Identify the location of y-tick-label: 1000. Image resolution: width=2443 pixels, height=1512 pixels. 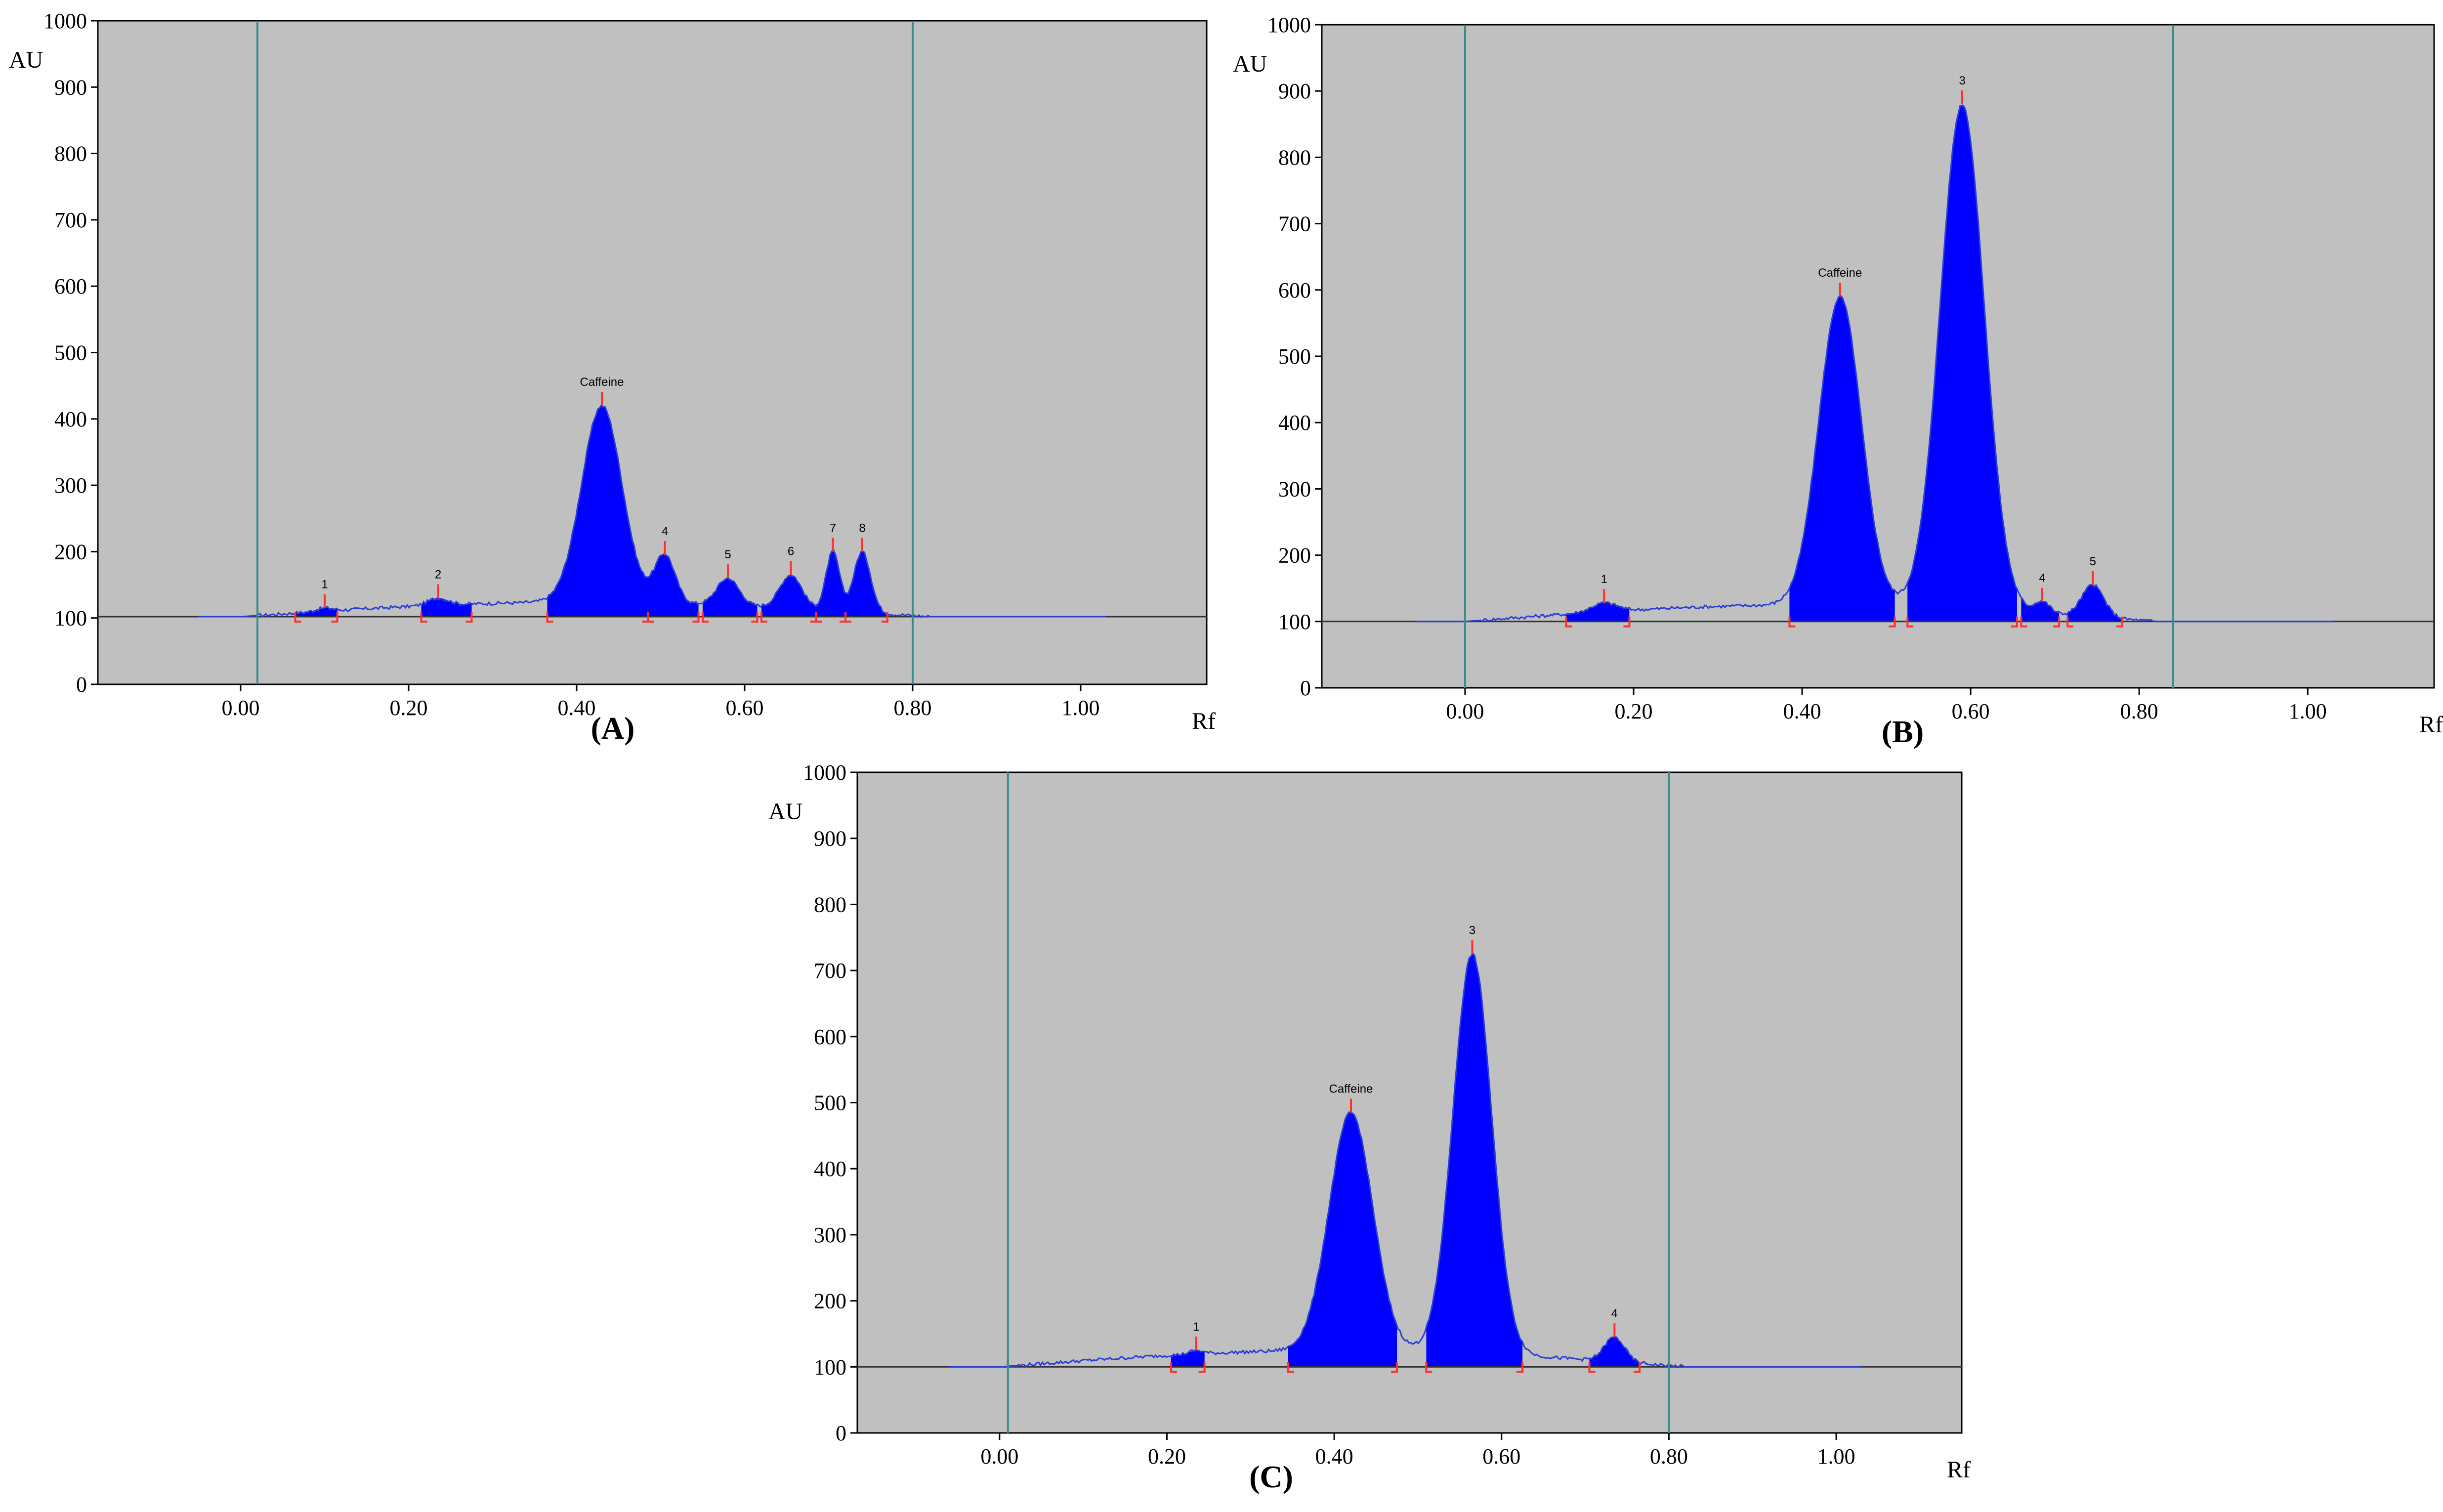
(65, 21).